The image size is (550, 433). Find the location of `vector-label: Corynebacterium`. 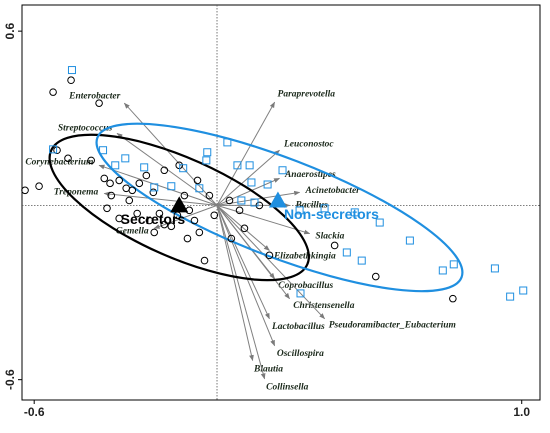

vector-label: Corynebacterium is located at coordinates (59, 163).